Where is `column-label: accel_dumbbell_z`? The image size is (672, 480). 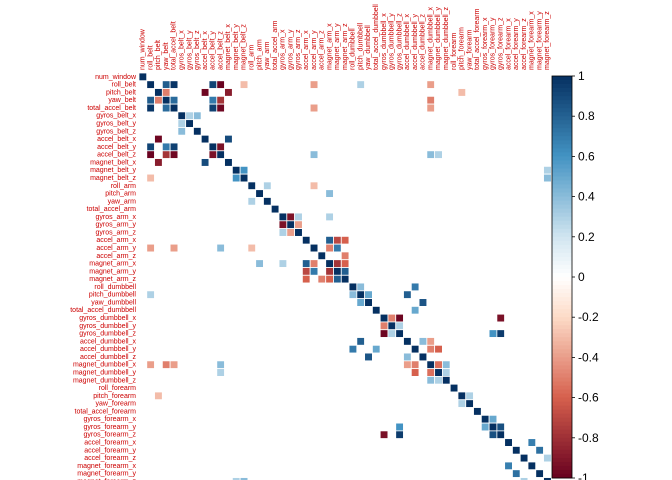
column-label: accel_dumbbell_z is located at coordinates (423, 41).